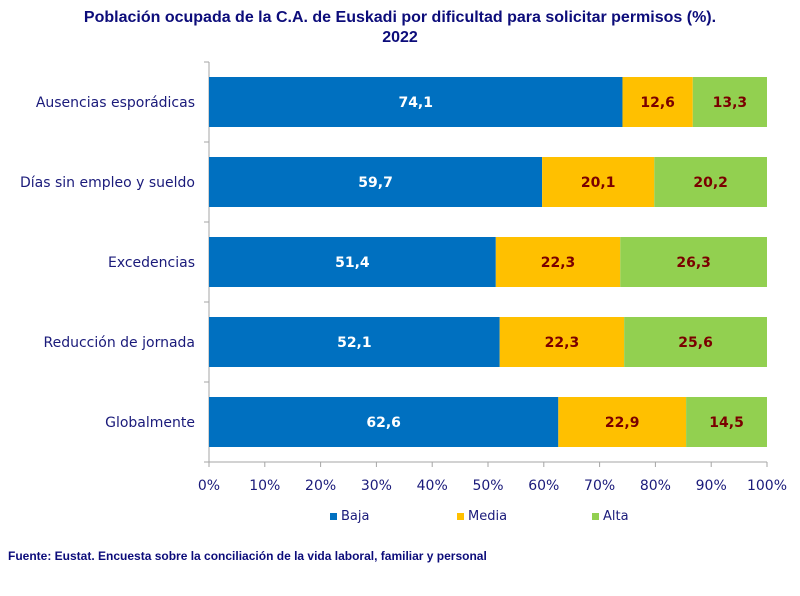  I want to click on category-label: Ausencias esporádicas, so click(115, 103).